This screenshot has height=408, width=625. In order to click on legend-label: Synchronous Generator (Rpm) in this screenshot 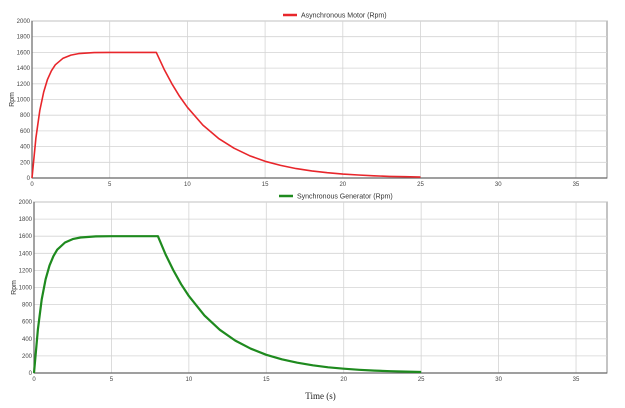, I will do `click(345, 197)`.